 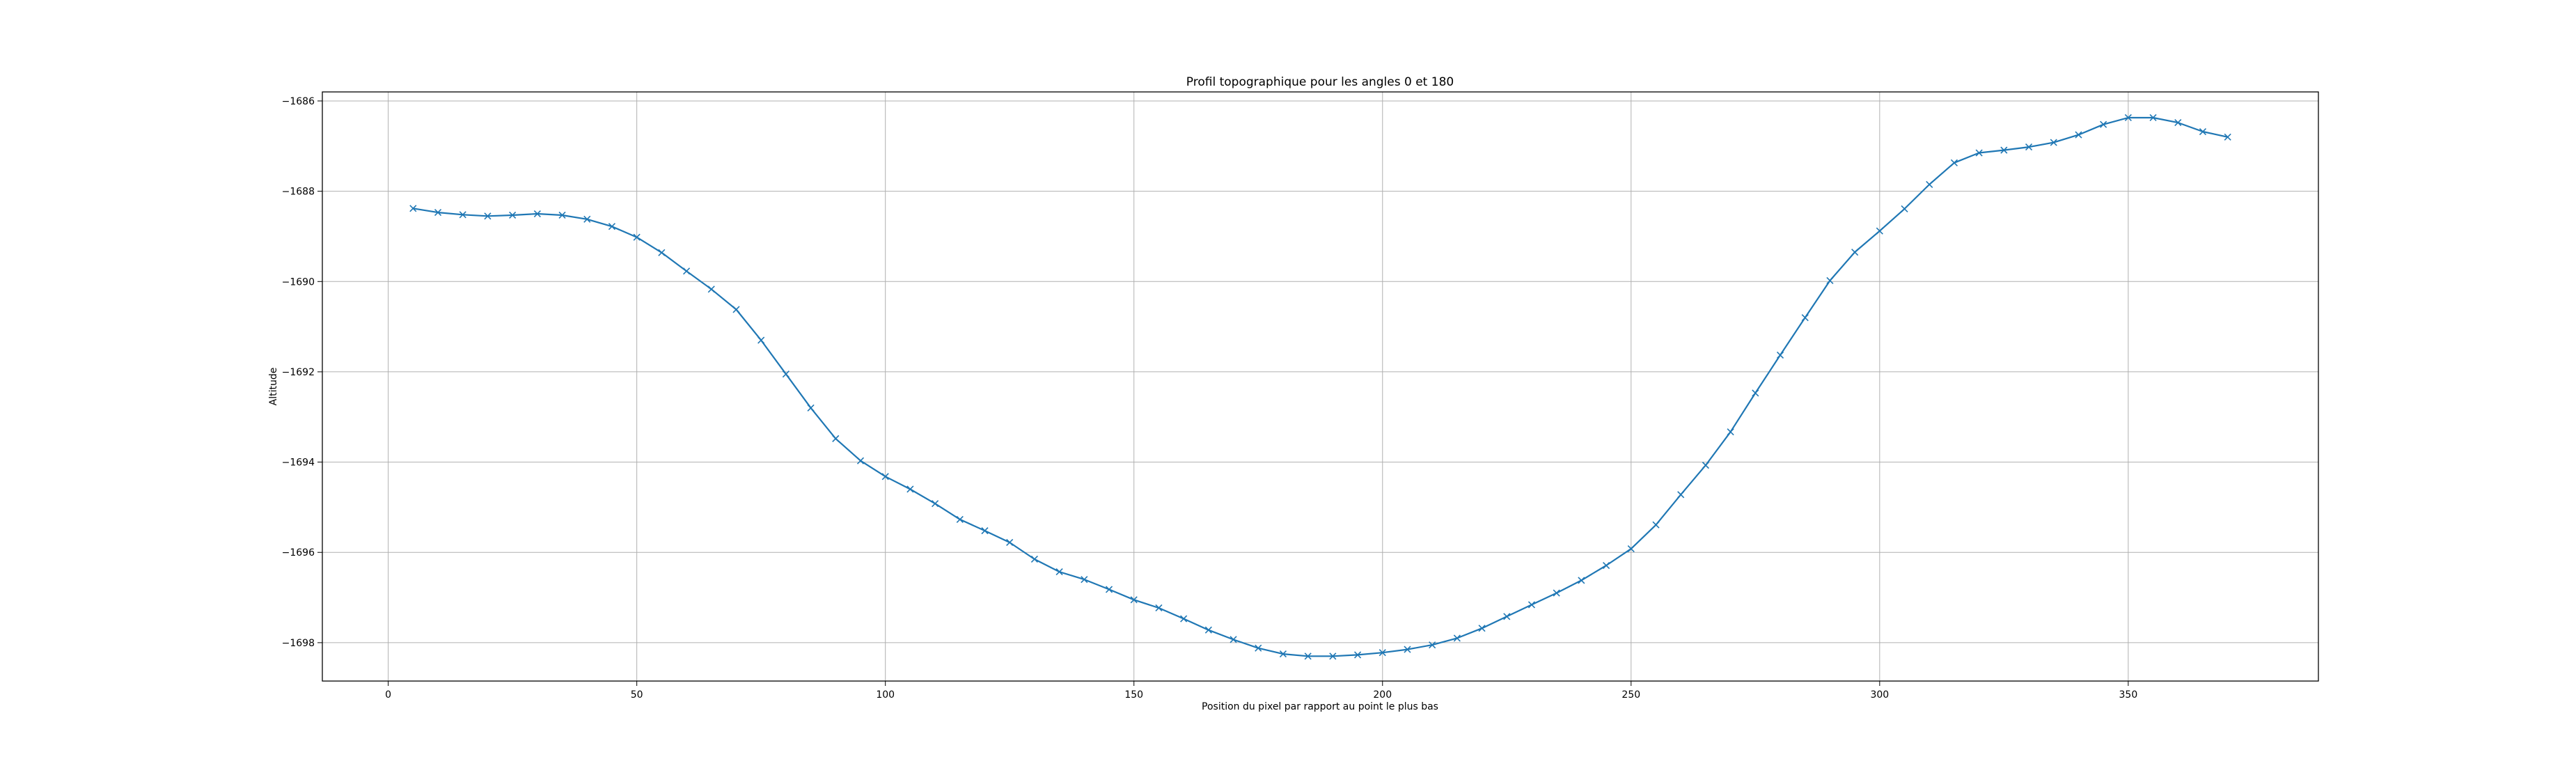 What do you see at coordinates (298, 553) in the screenshot?
I see `y-tick-label: −1696` at bounding box center [298, 553].